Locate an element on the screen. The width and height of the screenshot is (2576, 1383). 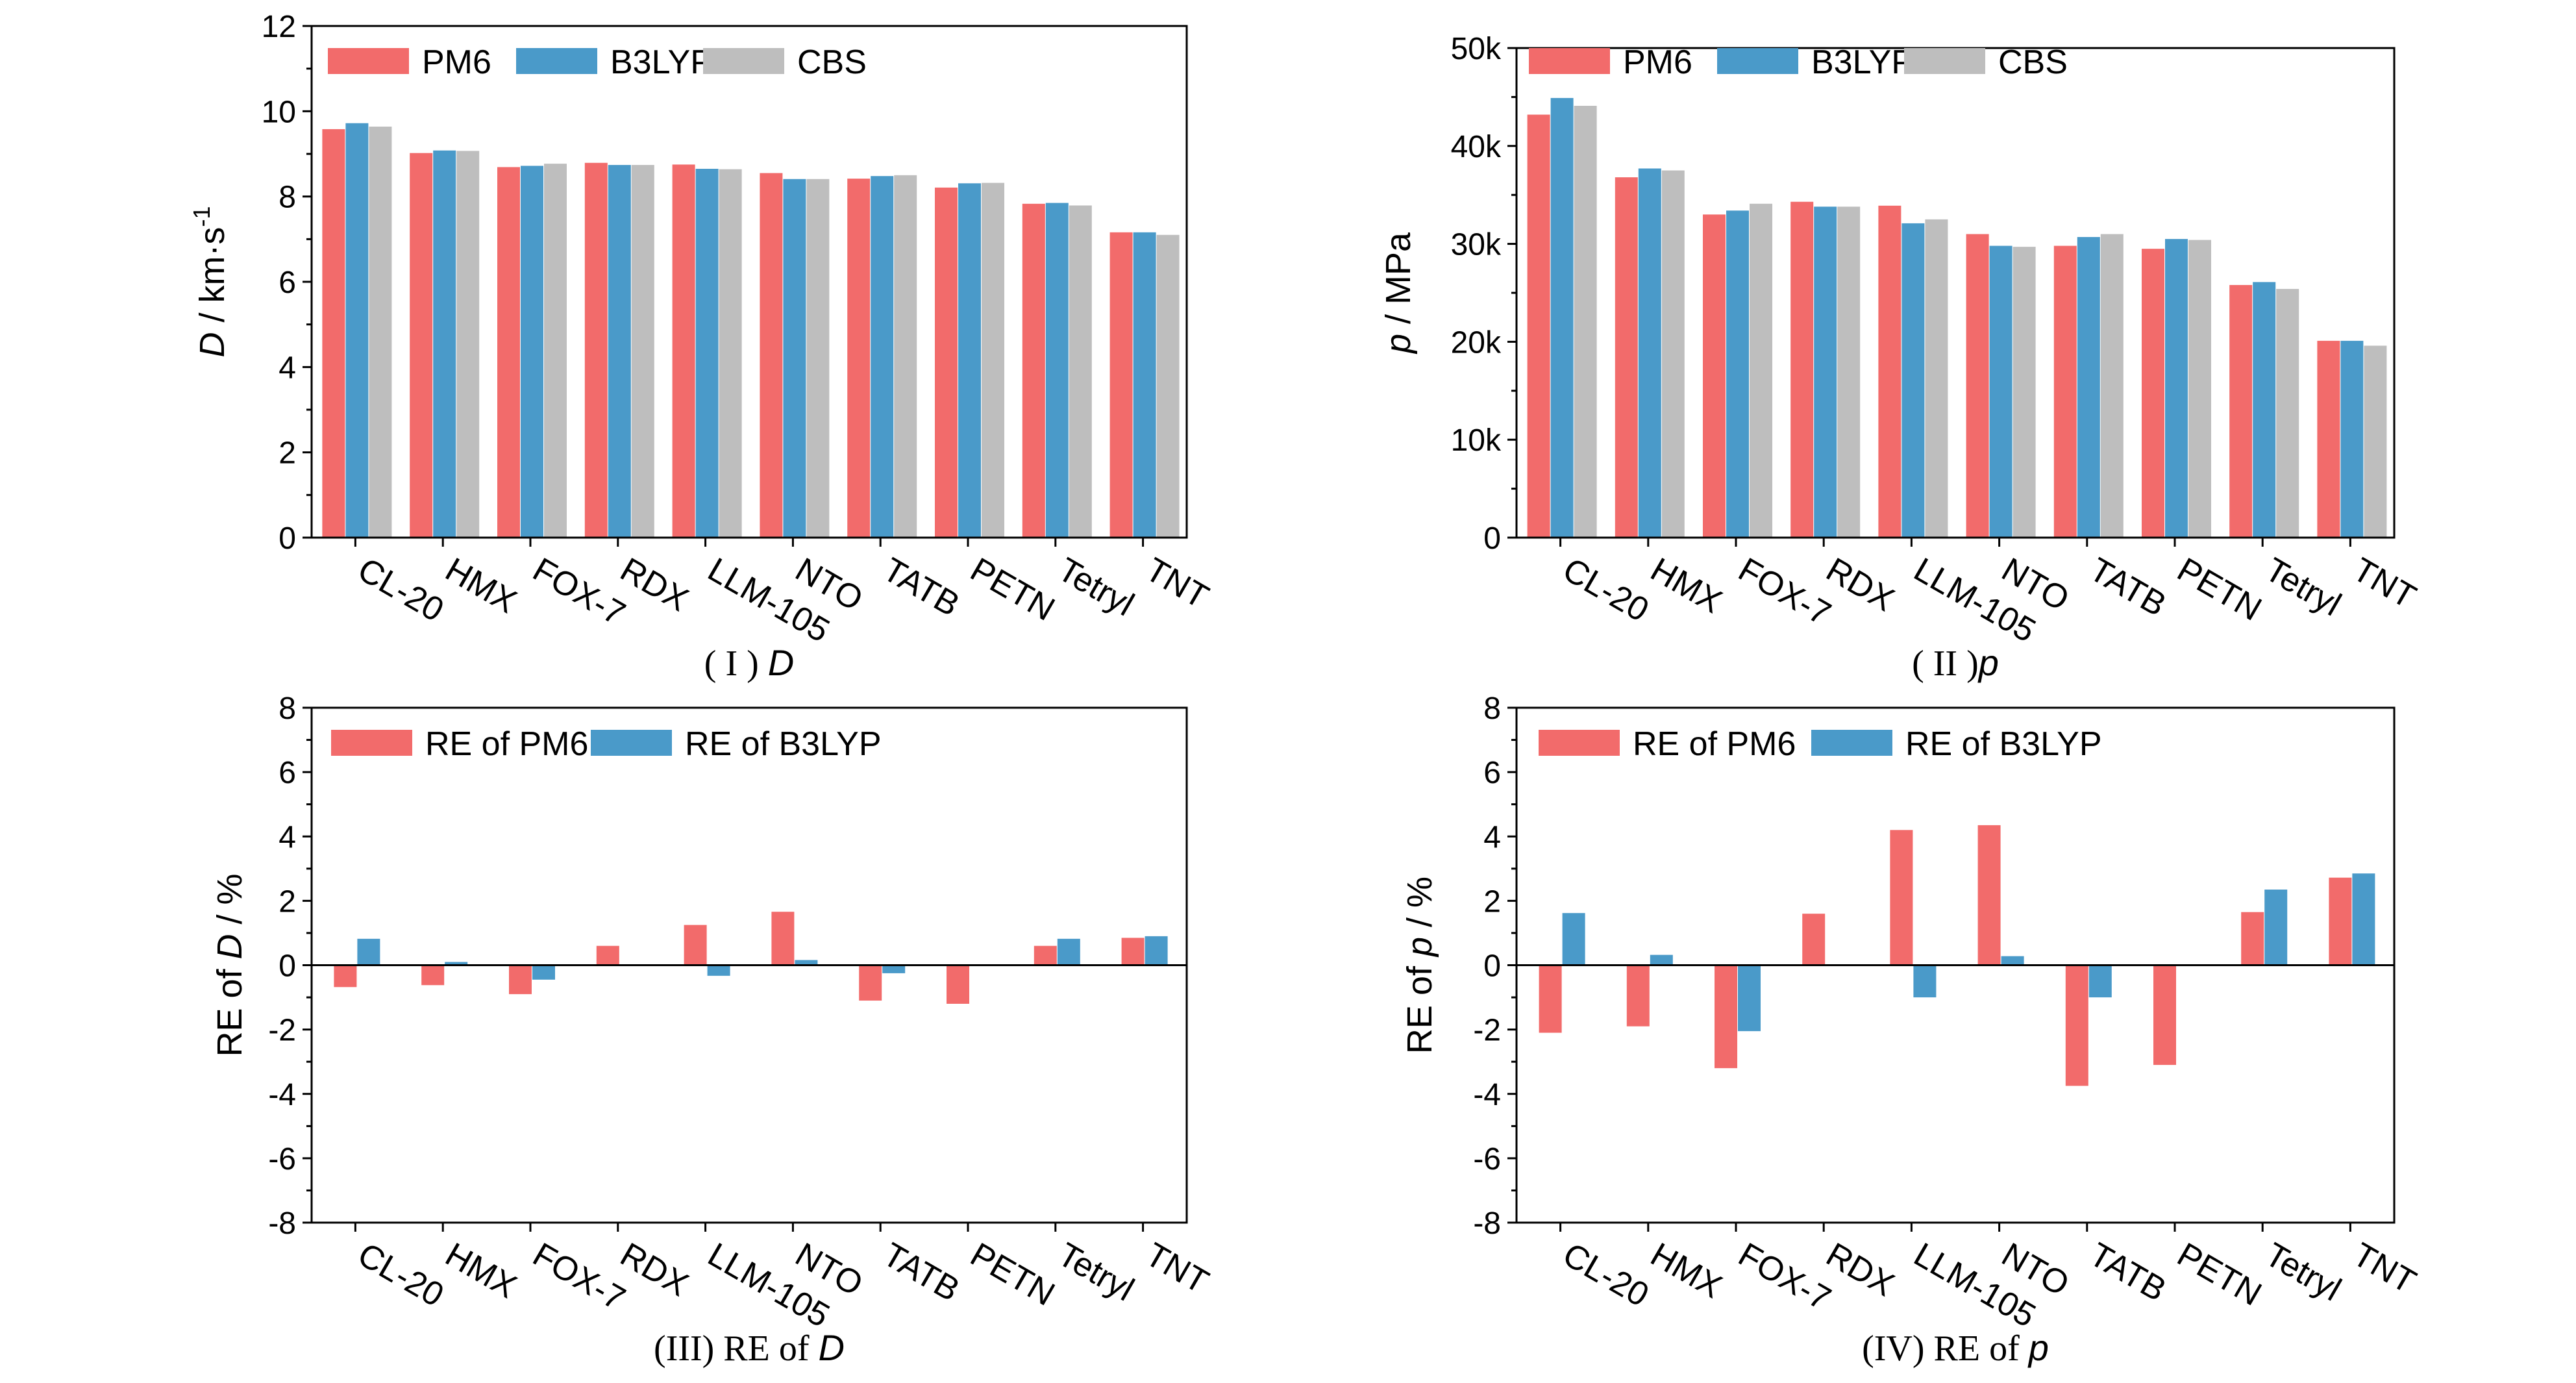
bar-re-of-pm6-hmx is located at coordinates (1638, 996).